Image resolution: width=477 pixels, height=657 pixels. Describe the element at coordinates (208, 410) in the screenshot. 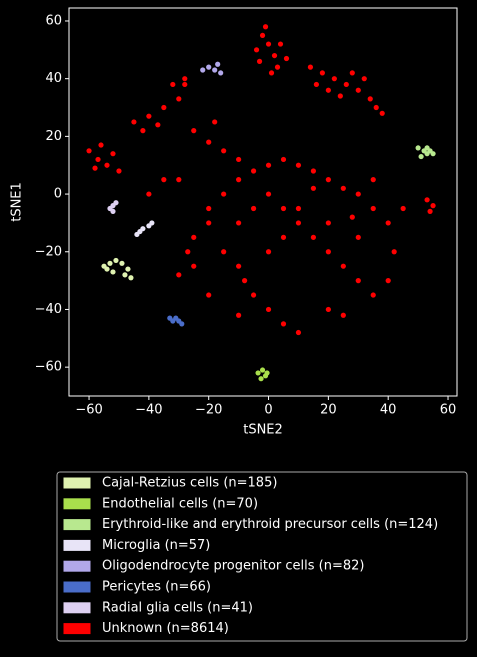

I see `x-tick-label: −20` at that location.